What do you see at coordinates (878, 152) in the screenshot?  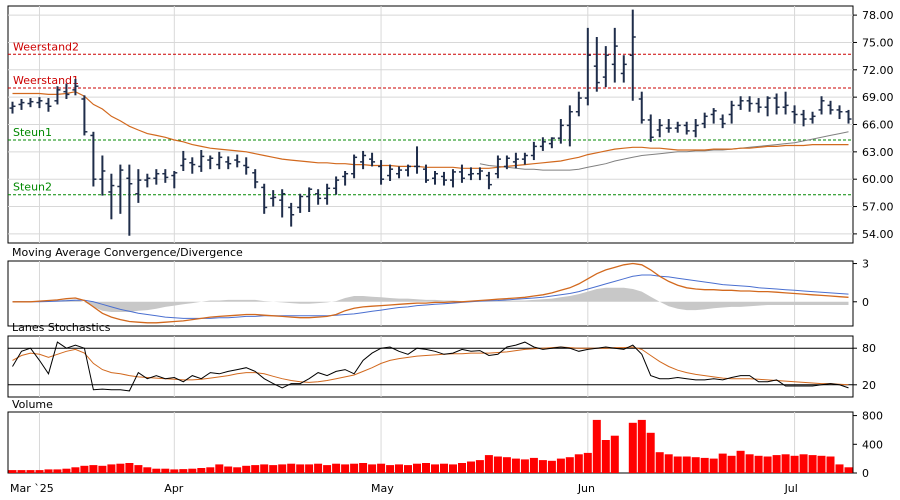 I see `y-tick-label: 63.00` at bounding box center [878, 152].